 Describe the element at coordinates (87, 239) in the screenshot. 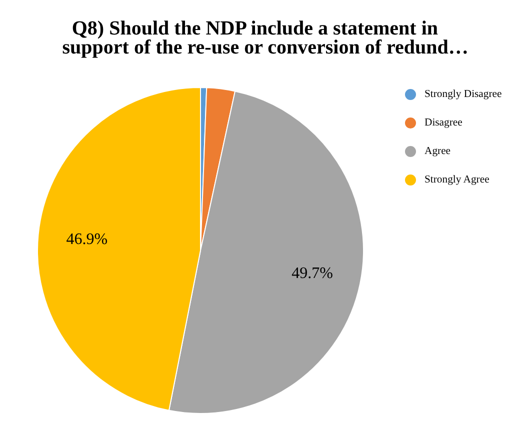

I see `data-label: 46.9%` at that location.